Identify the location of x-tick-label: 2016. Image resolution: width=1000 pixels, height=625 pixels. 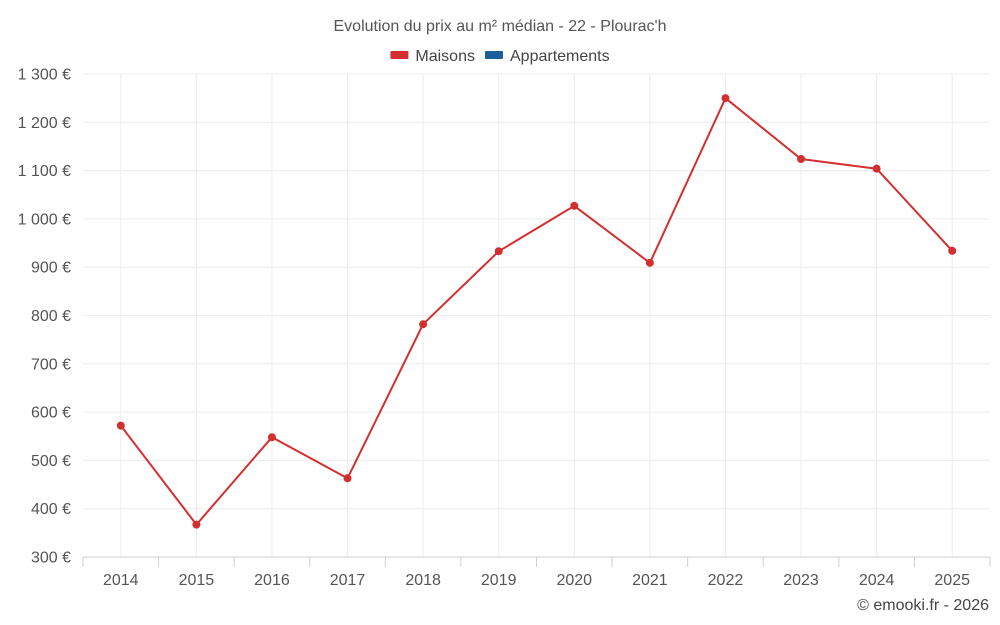
(272, 580).